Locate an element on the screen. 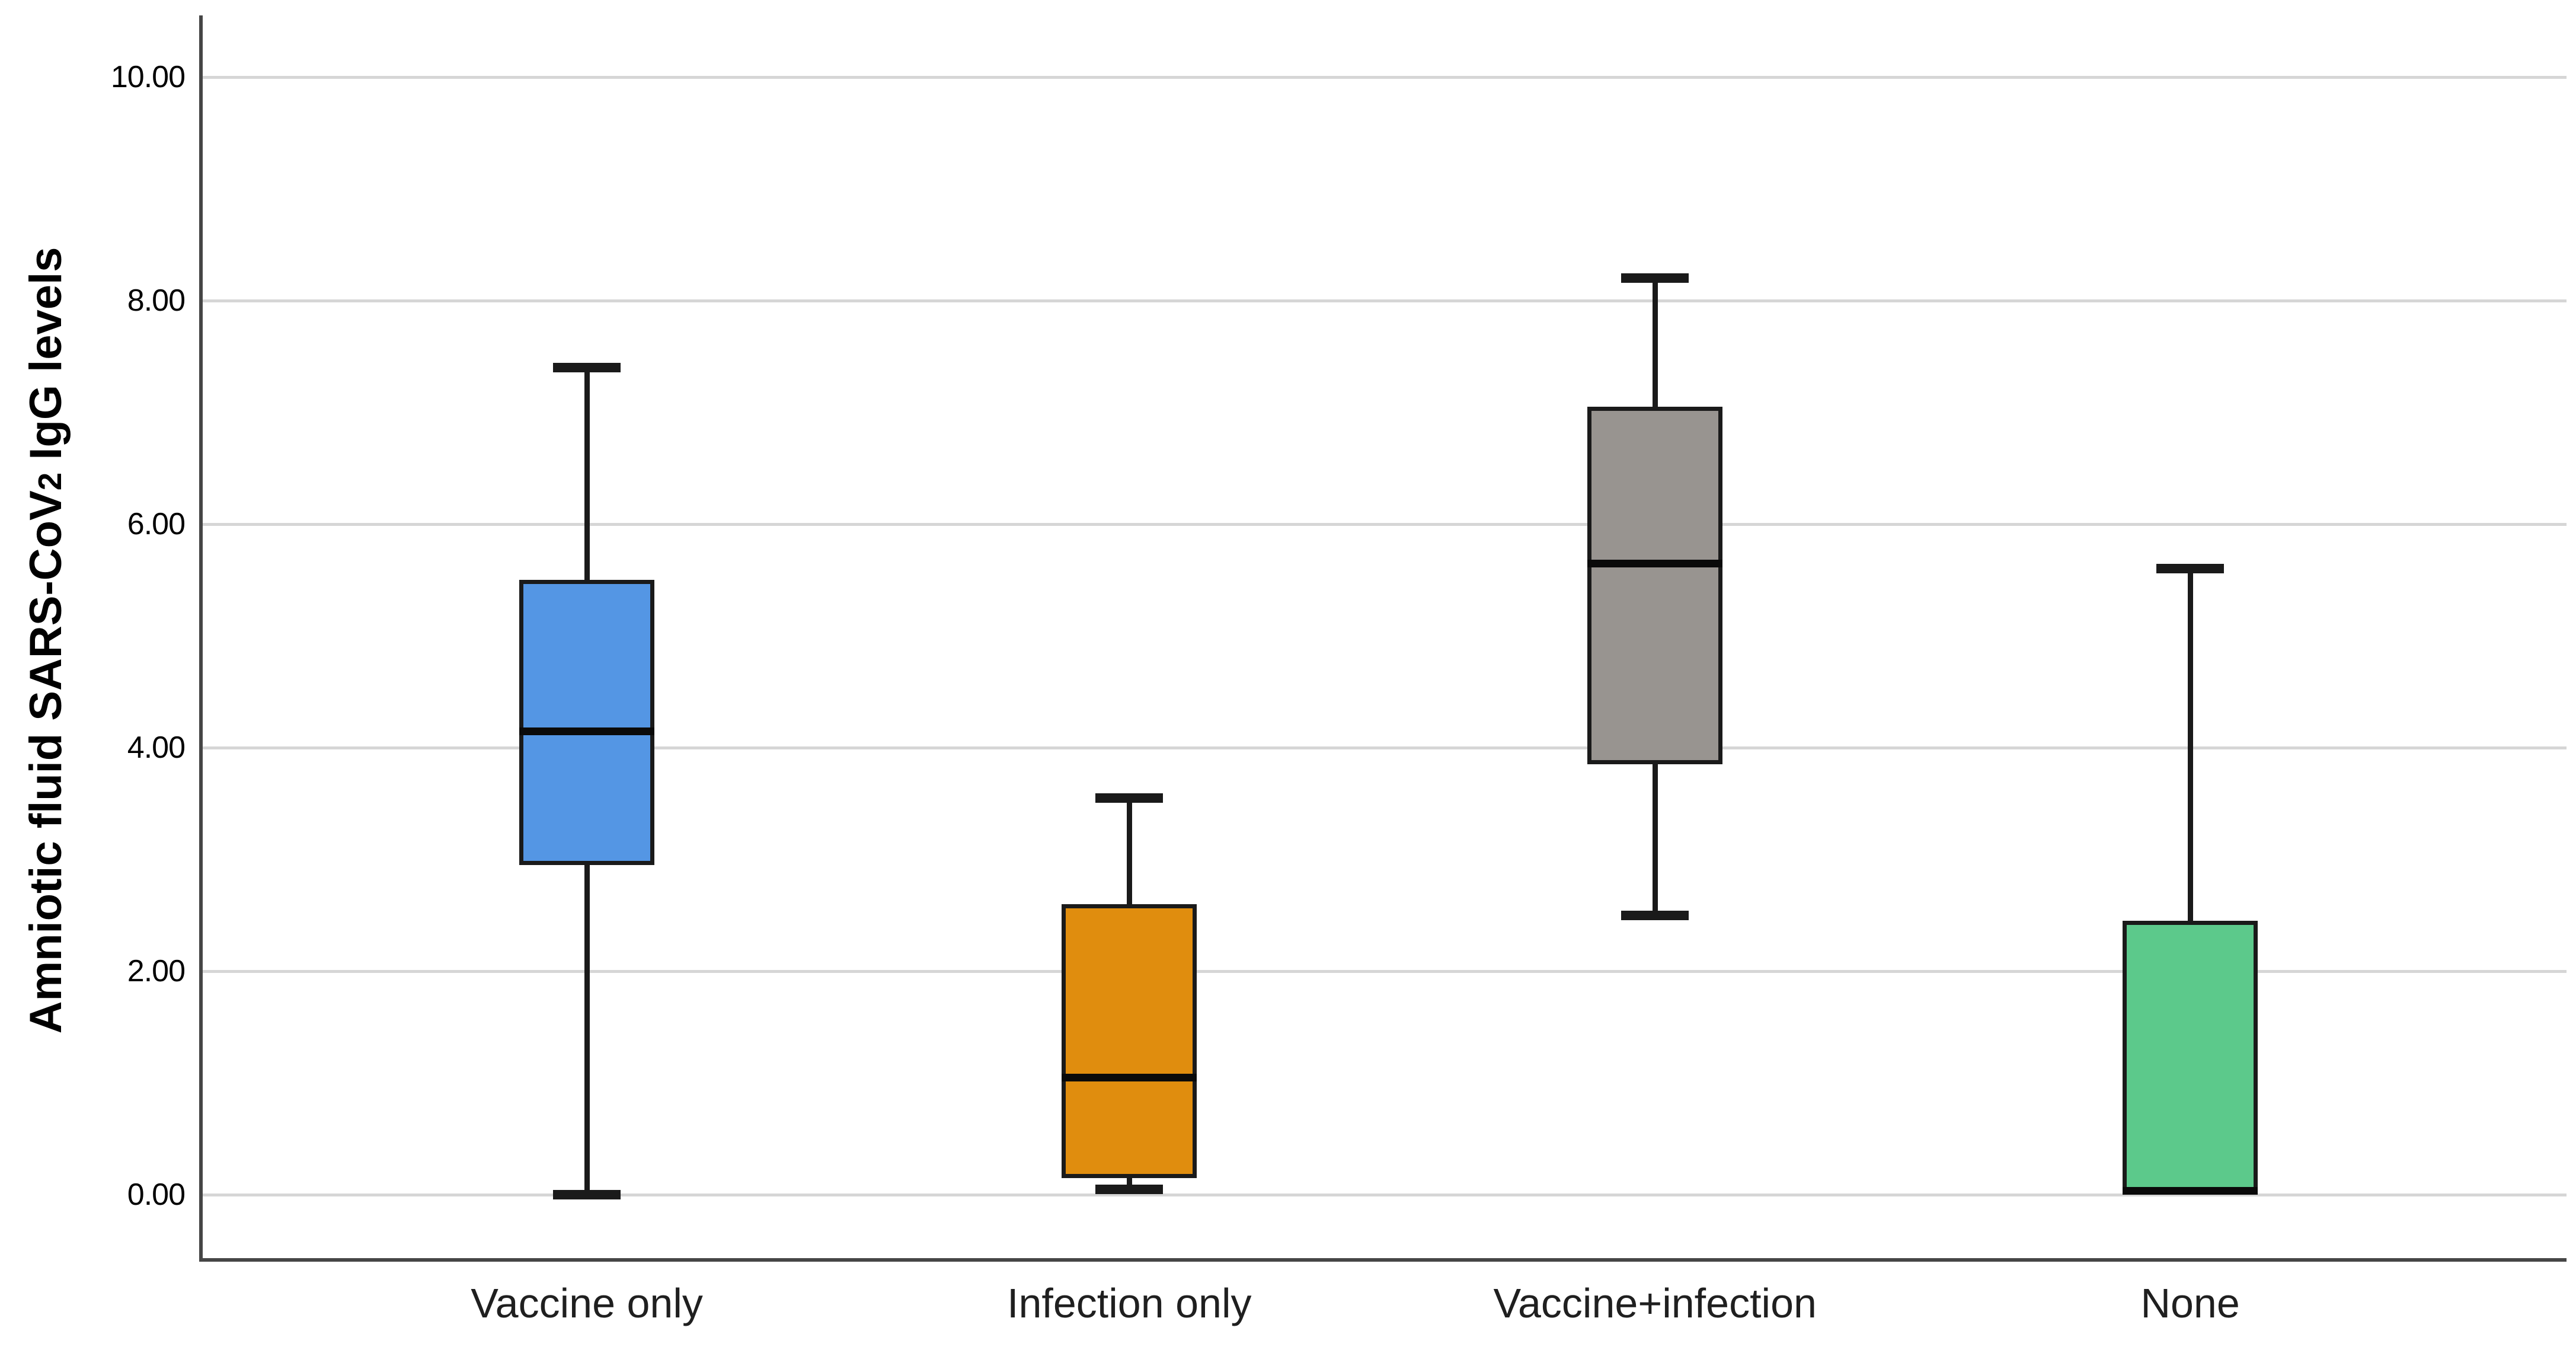 The image size is (2576, 1353). whisker-cap-top-vaccine-infection is located at coordinates (1655, 278).